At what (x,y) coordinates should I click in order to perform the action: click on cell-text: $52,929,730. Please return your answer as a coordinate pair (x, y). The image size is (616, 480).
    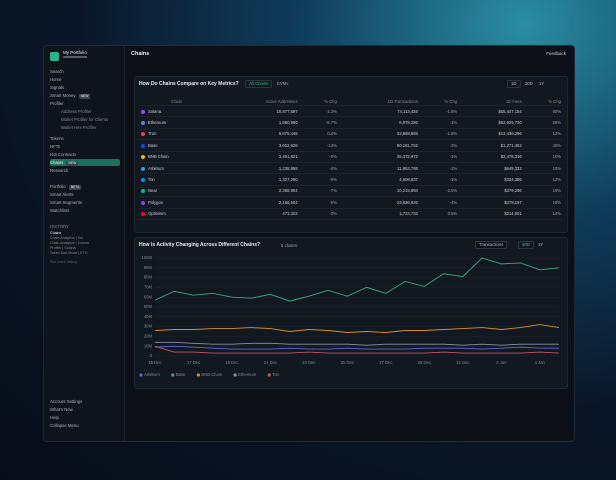
    Looking at the image, I should click on (510, 123).